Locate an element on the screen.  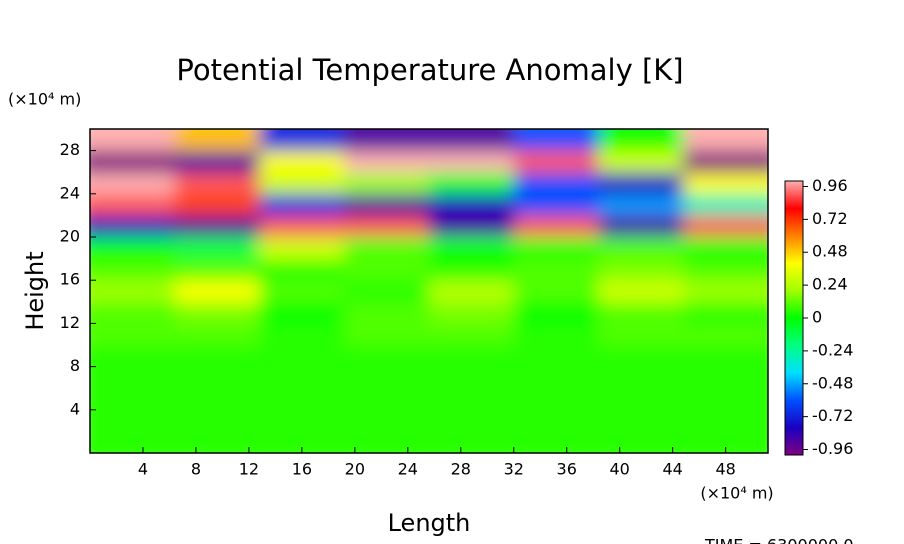
x-tick-label: 24 is located at coordinates (408, 469).